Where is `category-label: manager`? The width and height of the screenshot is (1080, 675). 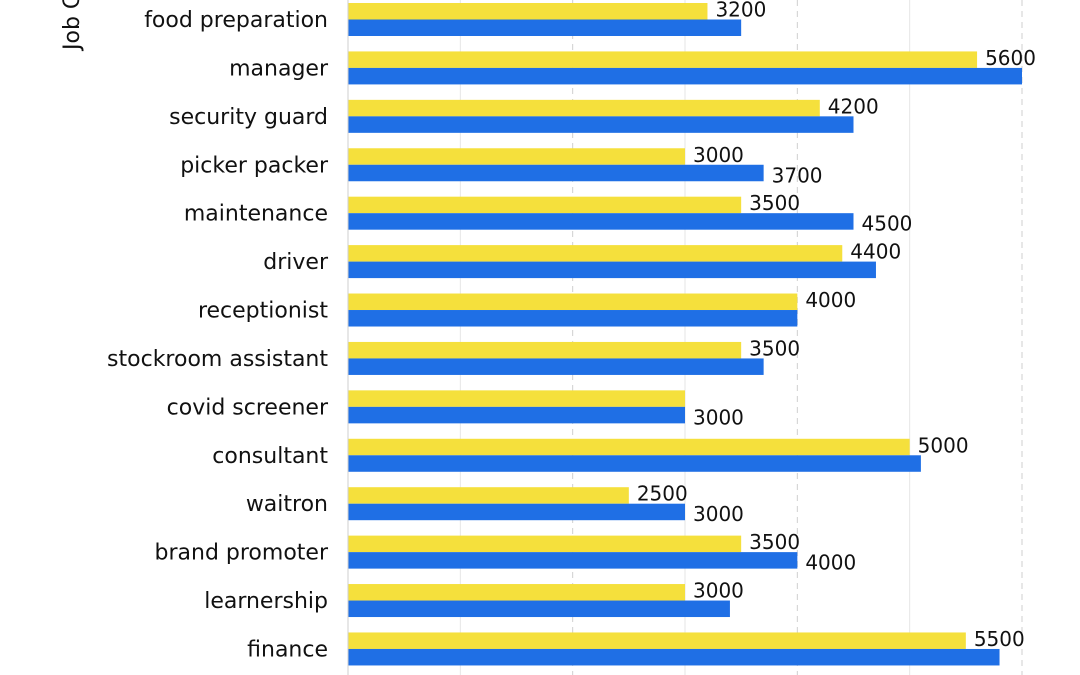 category-label: manager is located at coordinates (279, 68).